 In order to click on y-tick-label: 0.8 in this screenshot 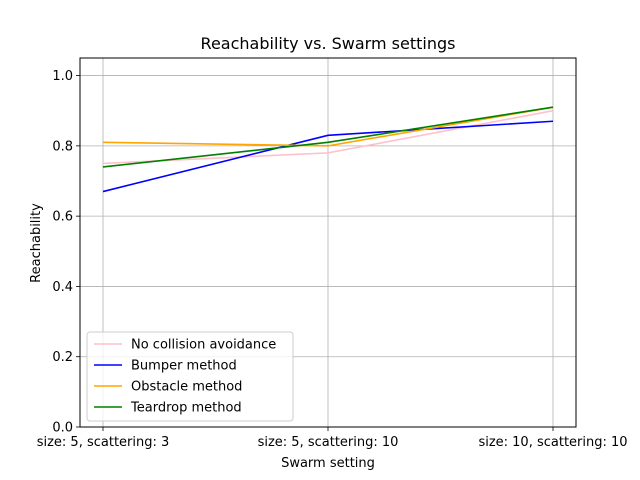, I will do `click(62, 146)`.